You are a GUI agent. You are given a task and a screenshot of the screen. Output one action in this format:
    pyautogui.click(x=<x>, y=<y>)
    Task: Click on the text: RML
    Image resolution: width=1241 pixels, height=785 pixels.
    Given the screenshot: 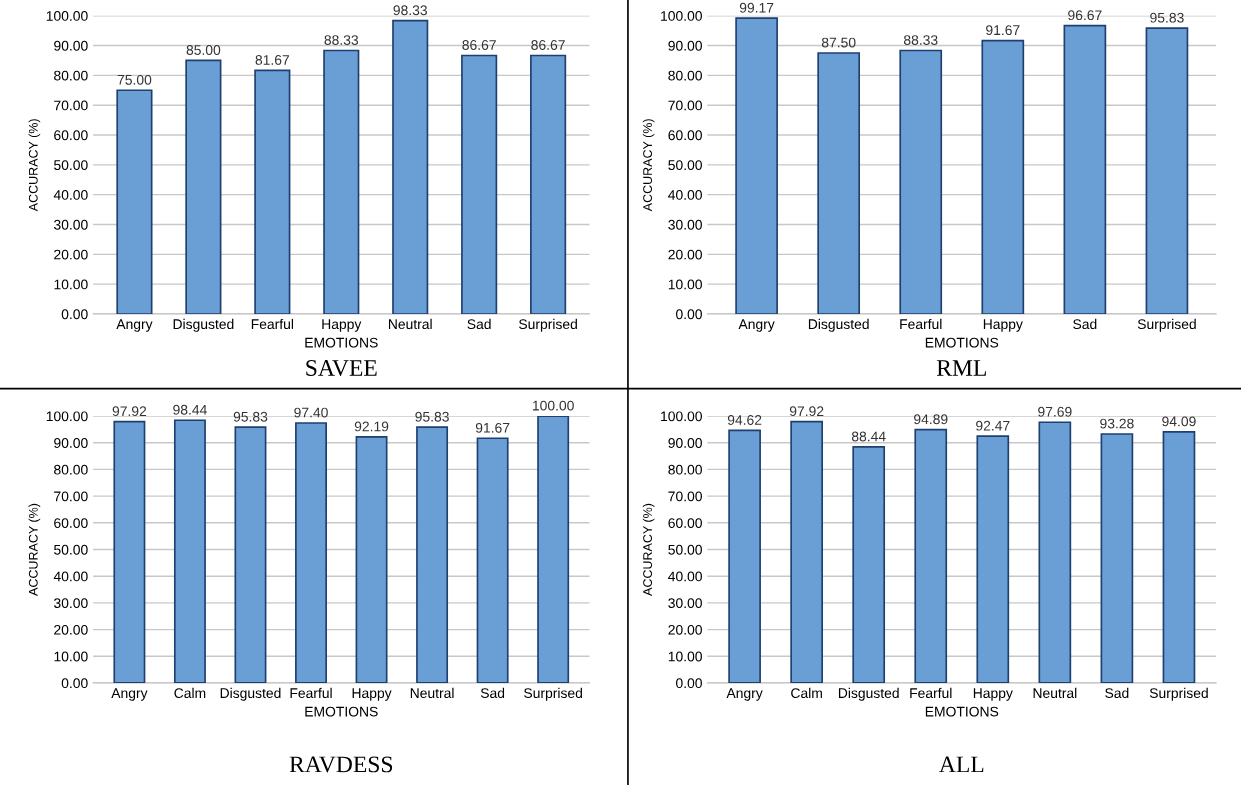 What is the action you would take?
    pyautogui.click(x=961, y=368)
    